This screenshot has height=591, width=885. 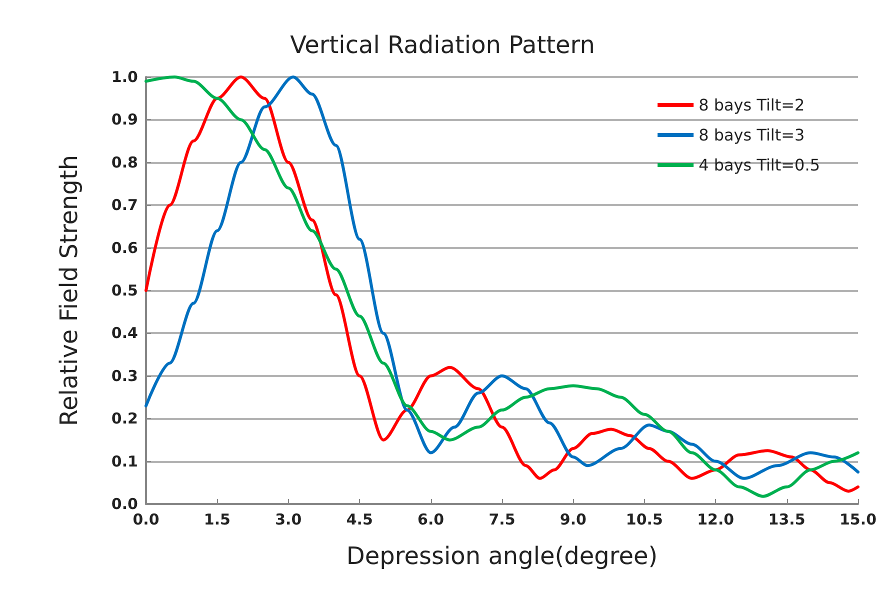 I want to click on x-tick-label: 6.0, so click(x=431, y=519).